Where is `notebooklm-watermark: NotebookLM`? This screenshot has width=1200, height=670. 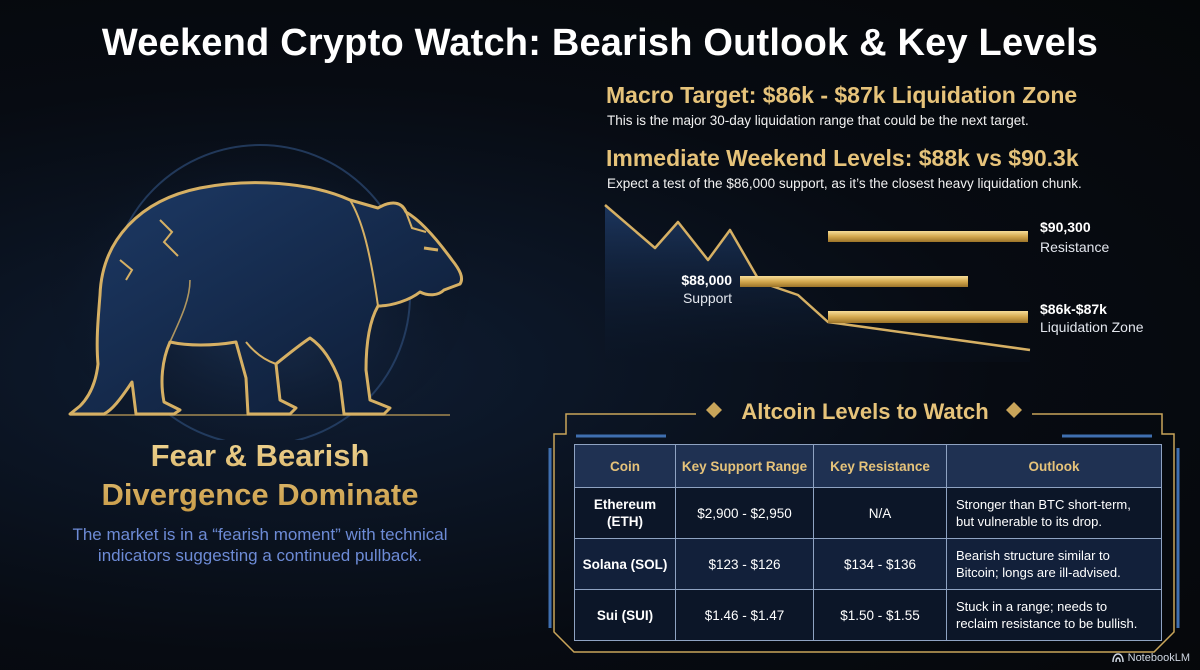 notebooklm-watermark: NotebookLM is located at coordinates (1150, 658).